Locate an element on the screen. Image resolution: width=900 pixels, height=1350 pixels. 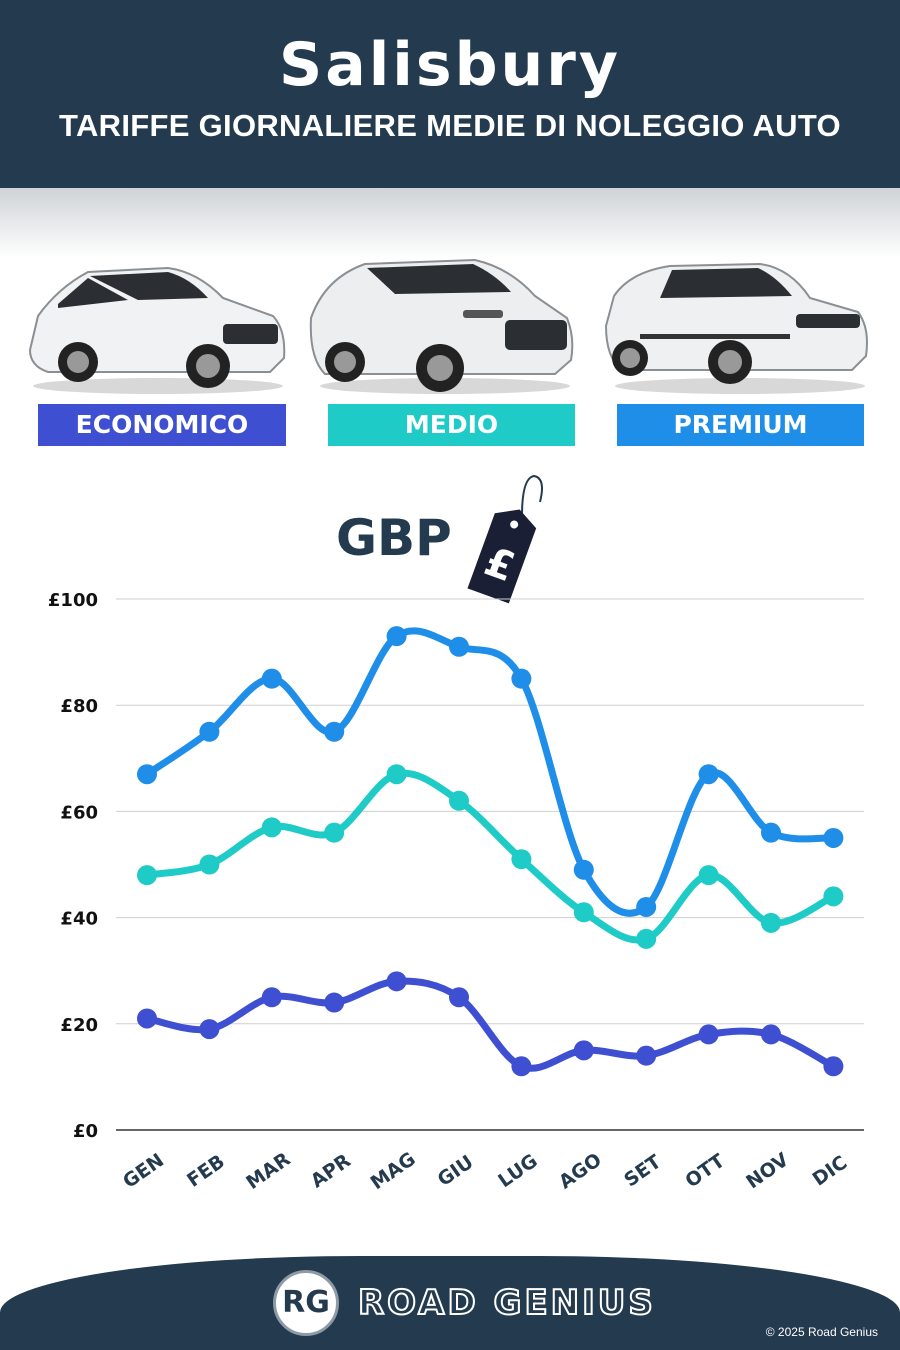
logo-initials: RG is located at coordinates (306, 1302).